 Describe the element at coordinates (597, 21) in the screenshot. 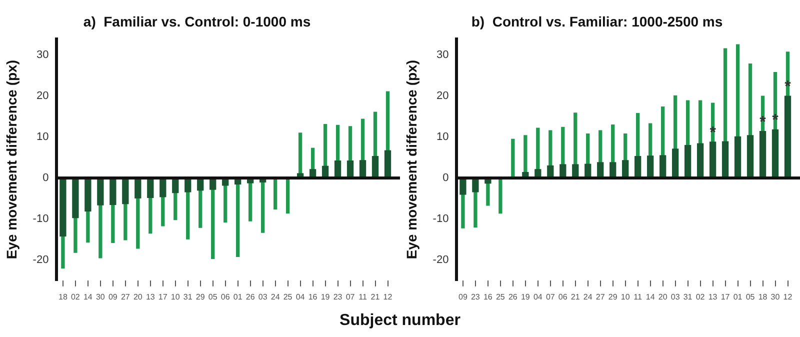

I see `chart-title: b) Control vs. Familiar: 1000-2500 ms` at that location.